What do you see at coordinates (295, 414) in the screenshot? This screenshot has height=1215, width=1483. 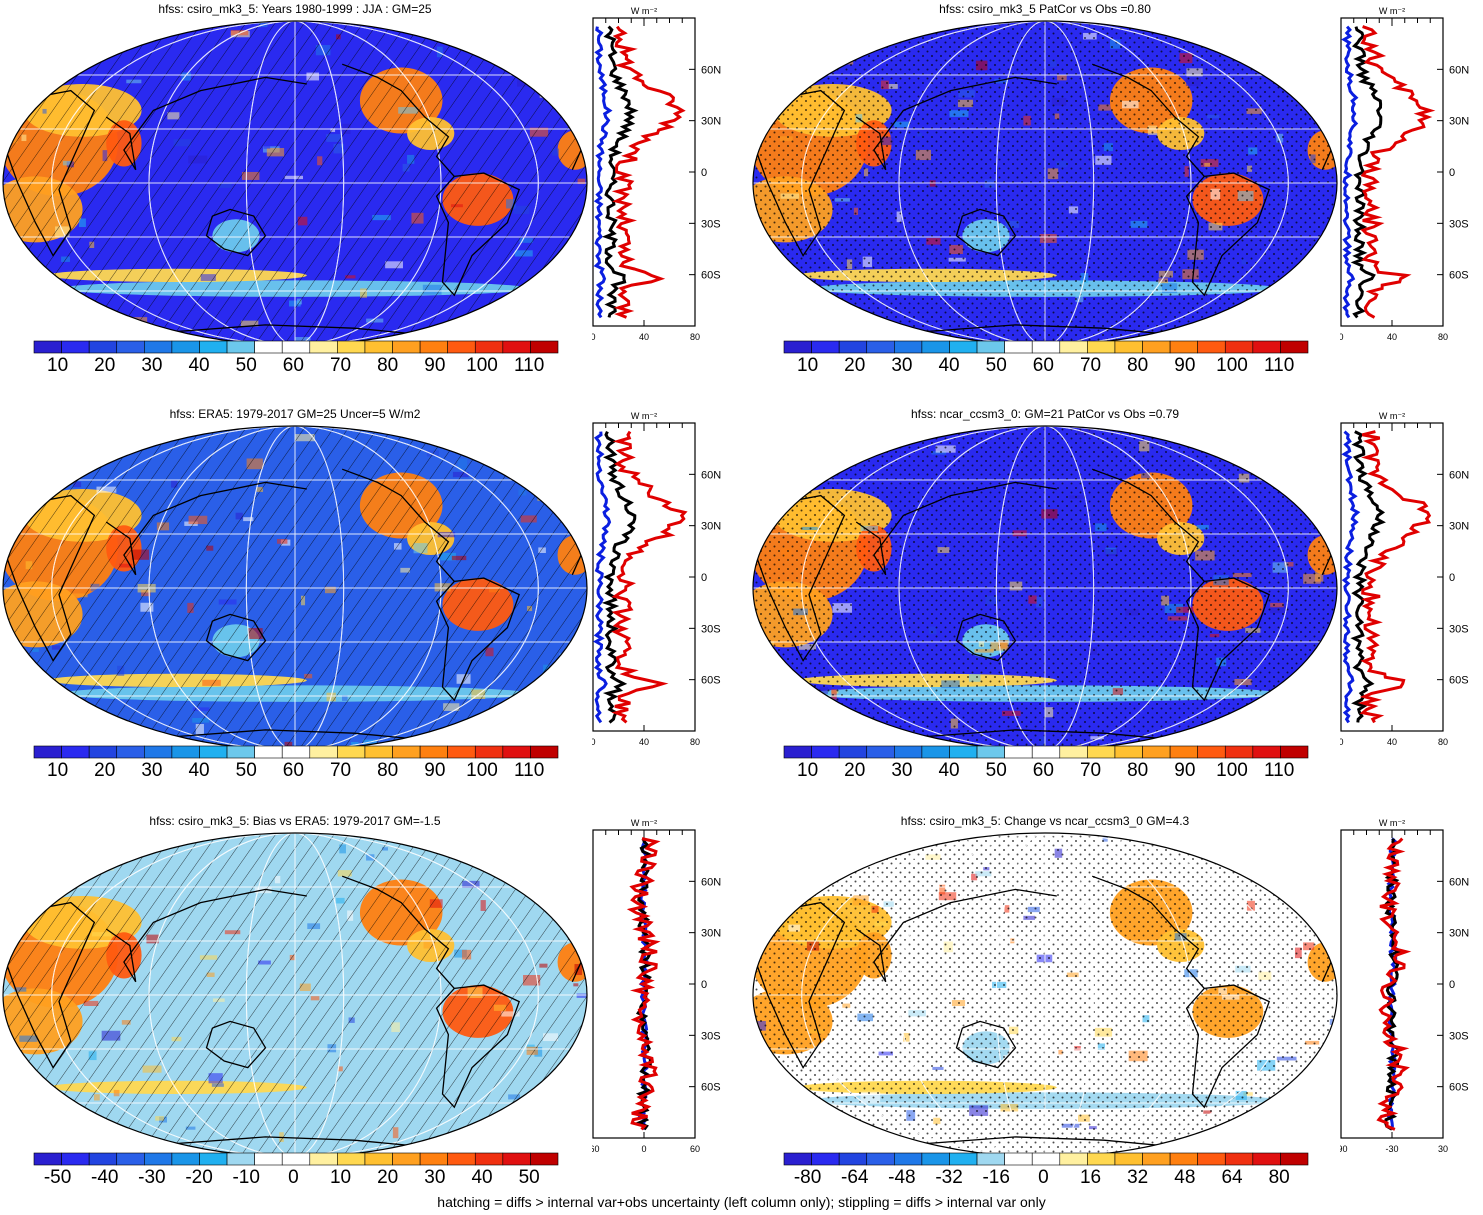 I see `panel-title: hfss: ERA5: 1979-2017 GM=25 Uncer=5 W/m2` at bounding box center [295, 414].